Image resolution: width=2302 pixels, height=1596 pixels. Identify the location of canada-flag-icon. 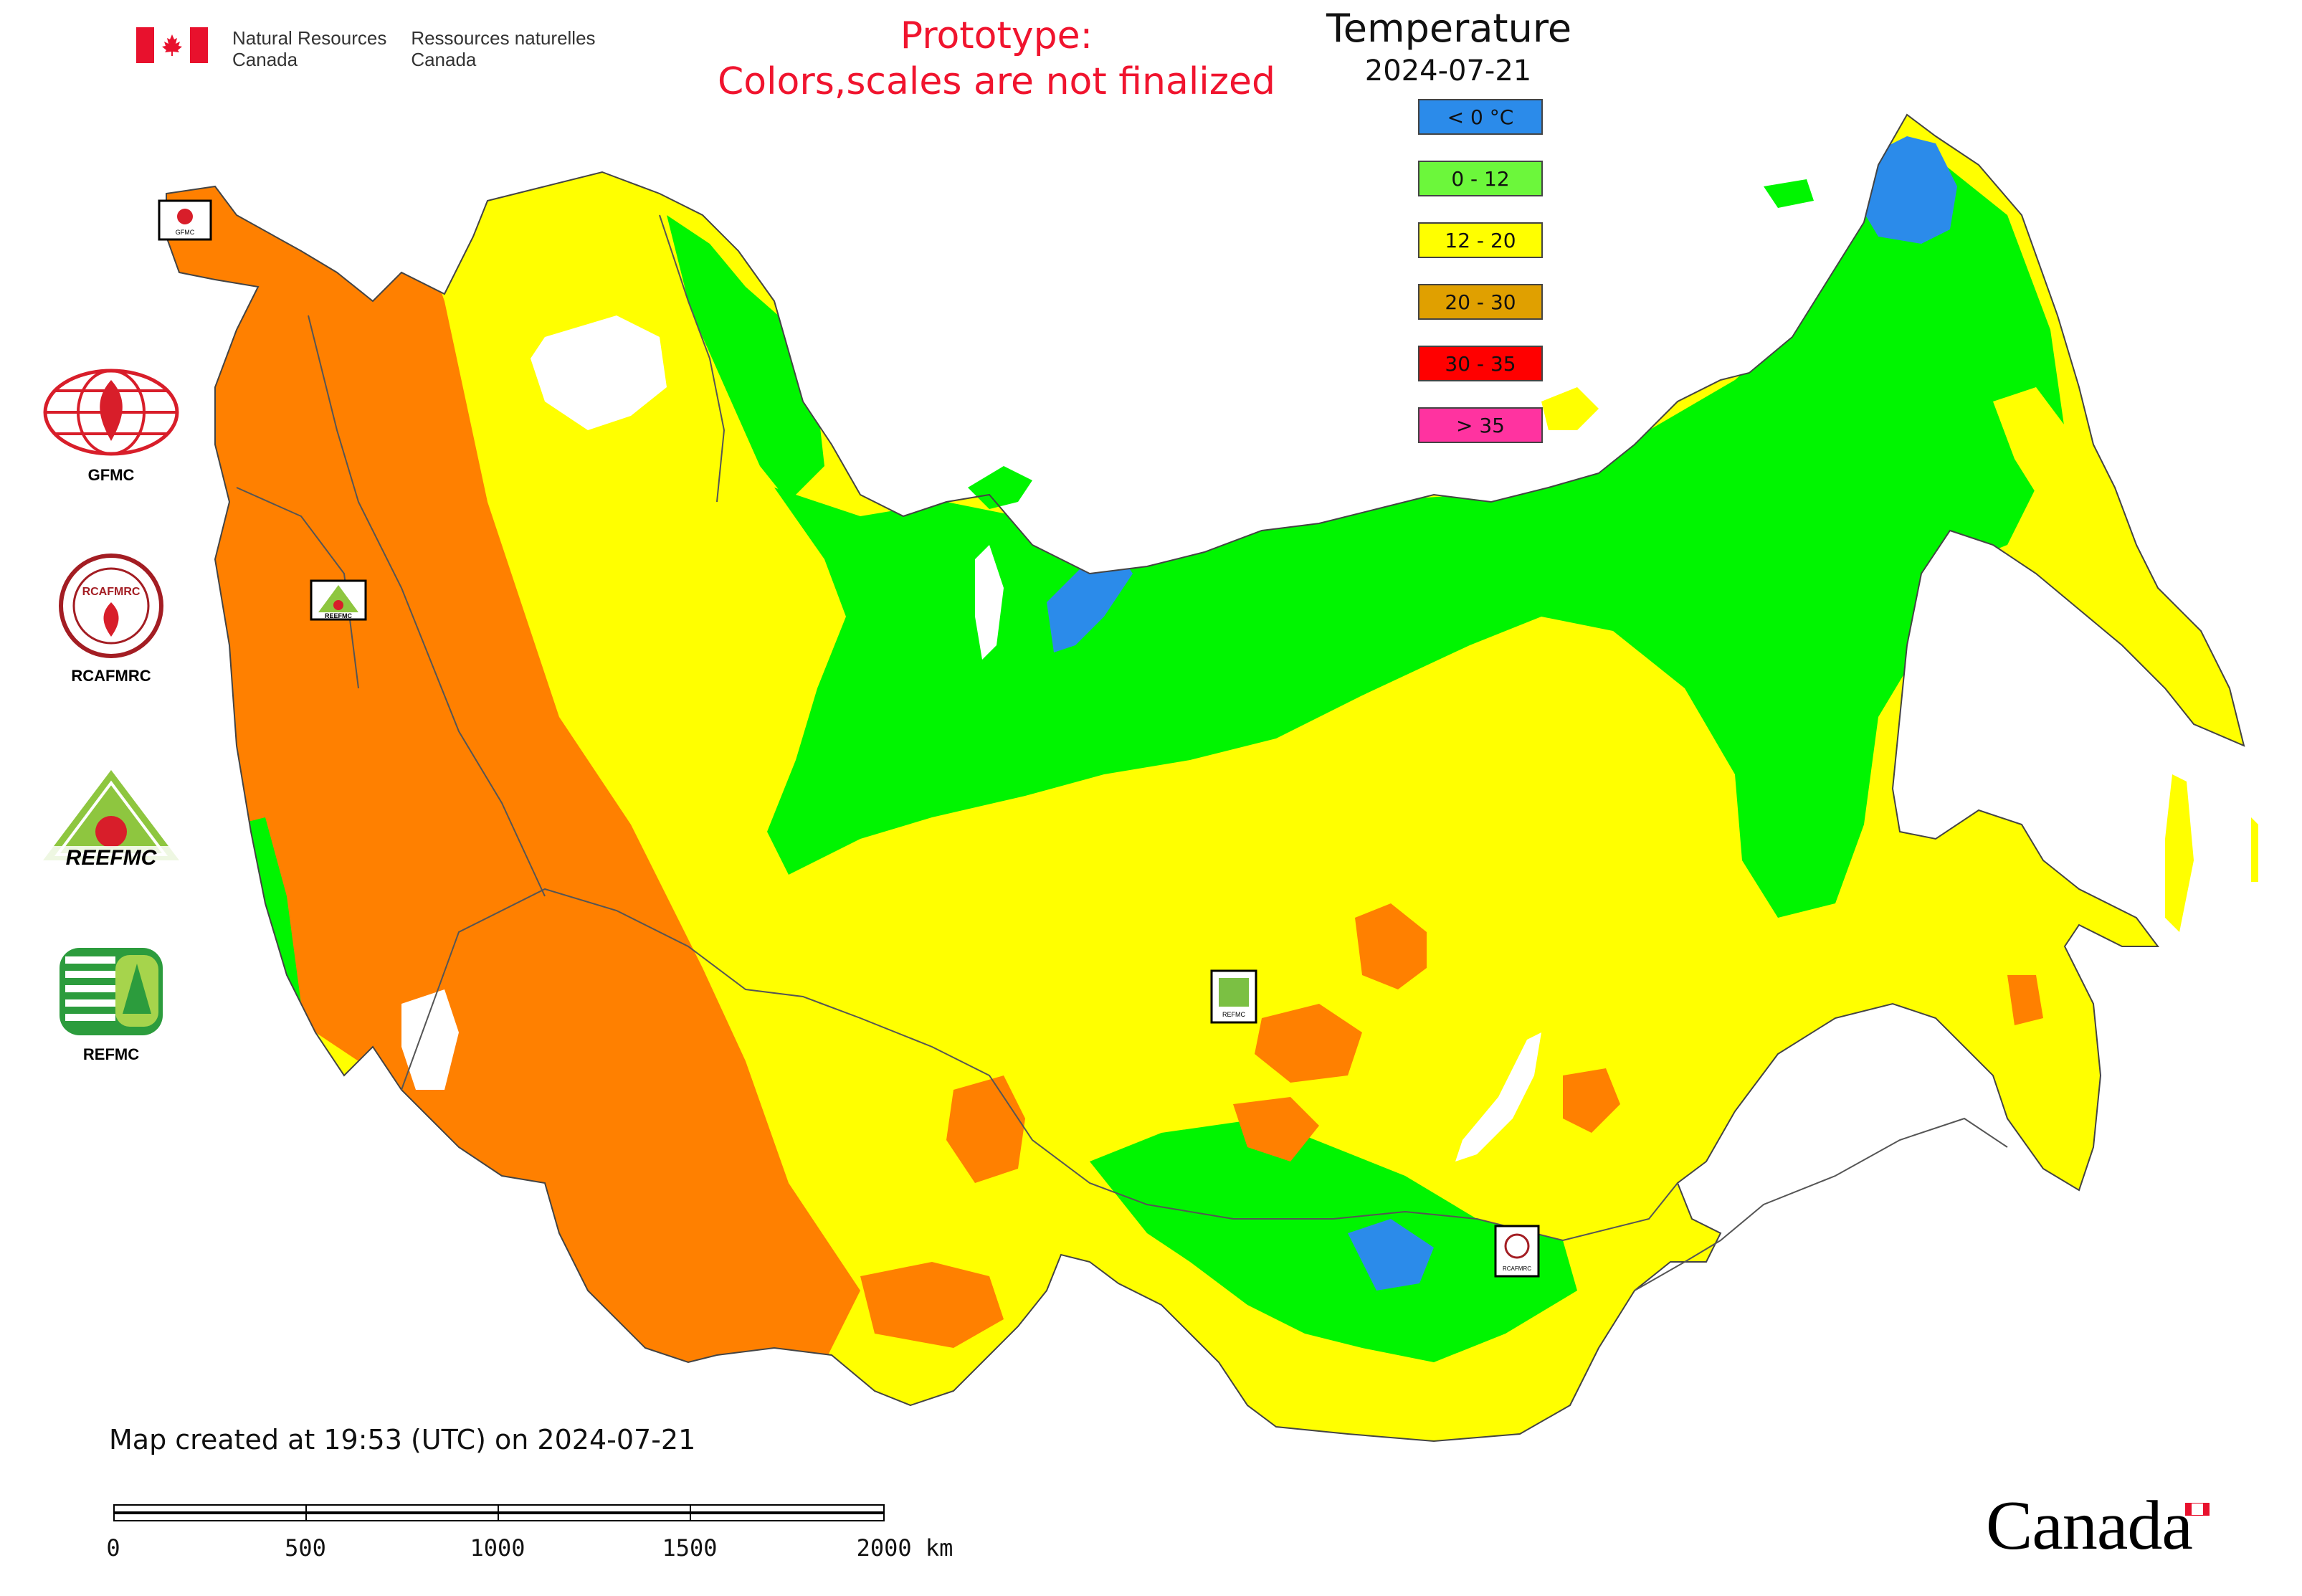
(172, 45).